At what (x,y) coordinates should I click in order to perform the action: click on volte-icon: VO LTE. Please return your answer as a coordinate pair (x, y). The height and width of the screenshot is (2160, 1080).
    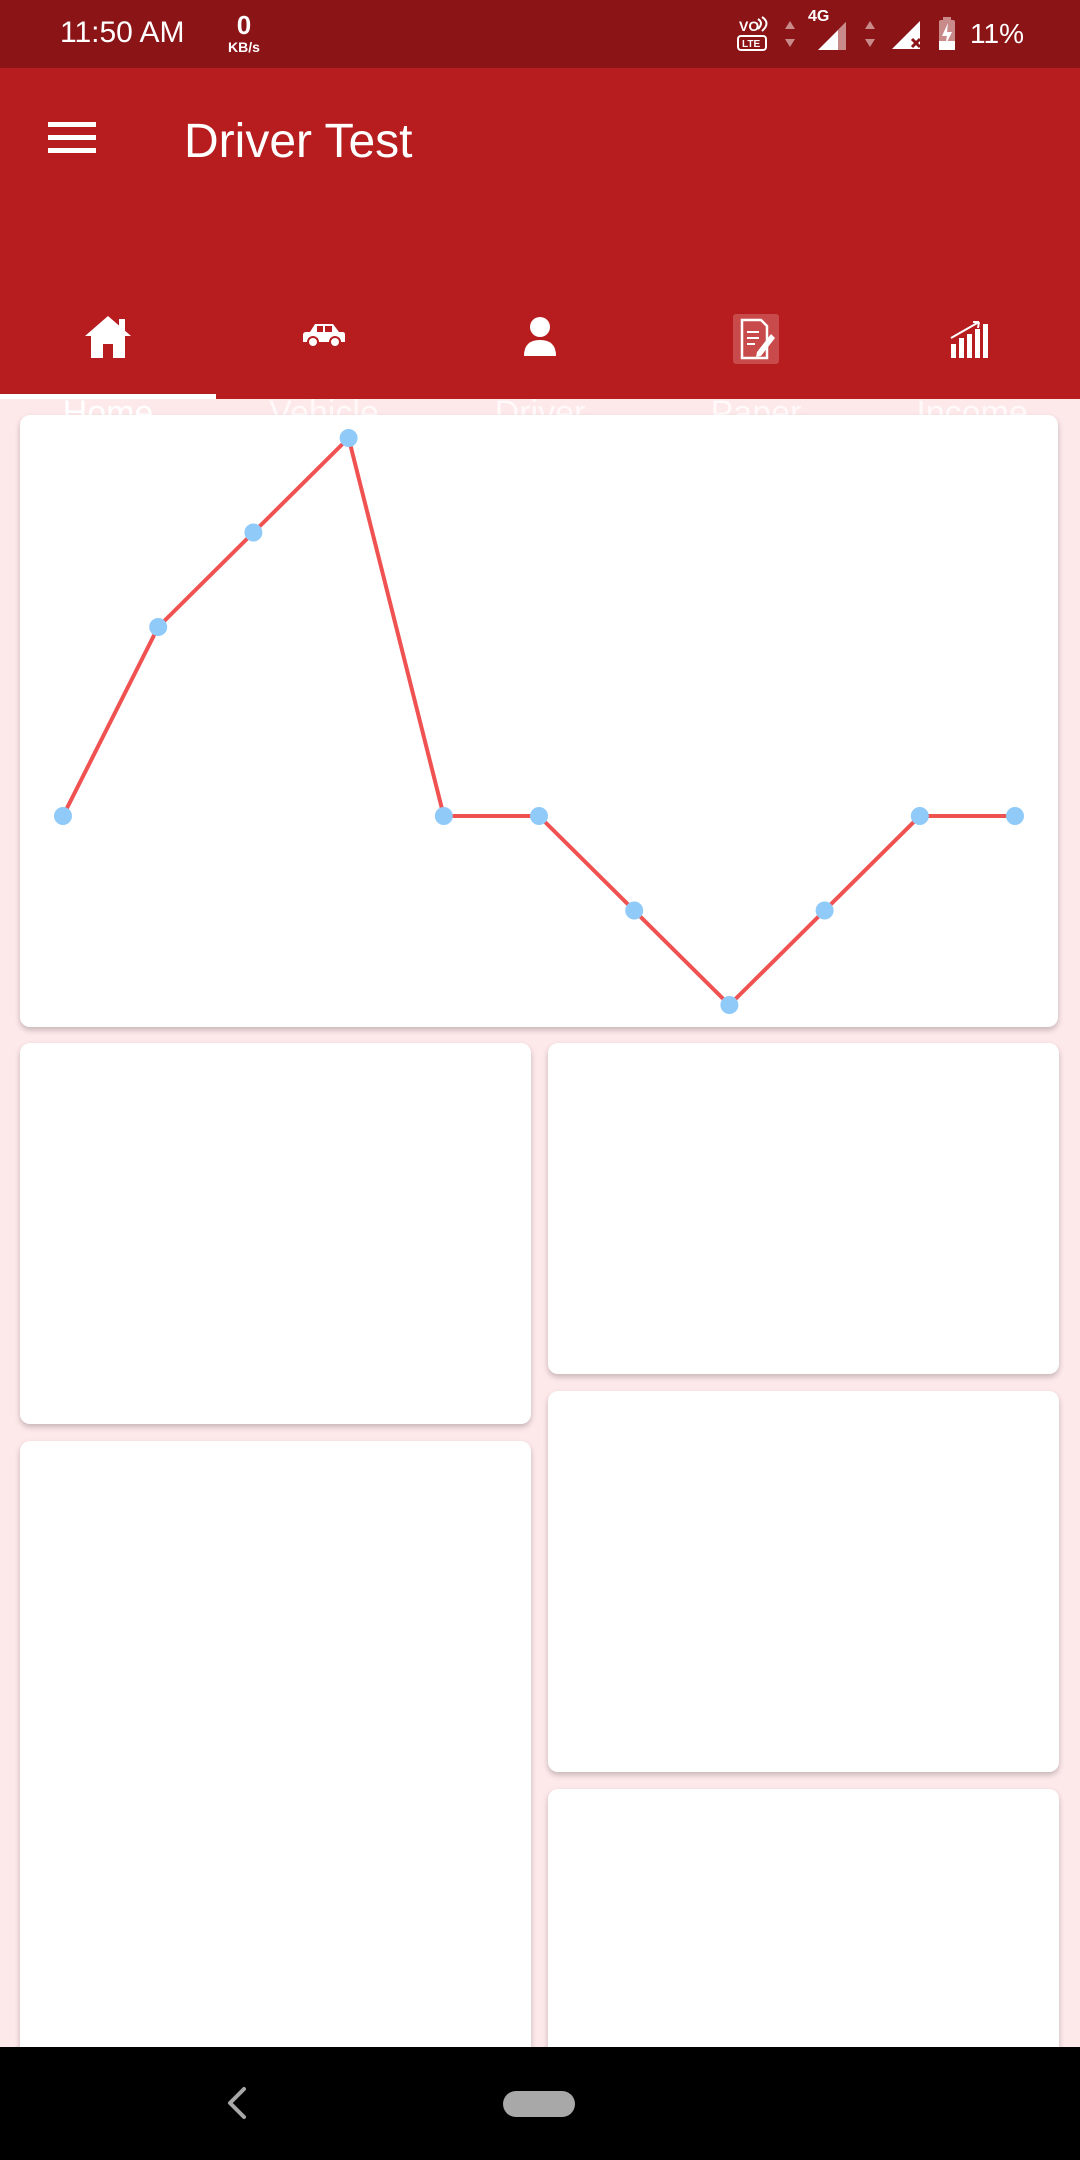
    Looking at the image, I should click on (753, 34).